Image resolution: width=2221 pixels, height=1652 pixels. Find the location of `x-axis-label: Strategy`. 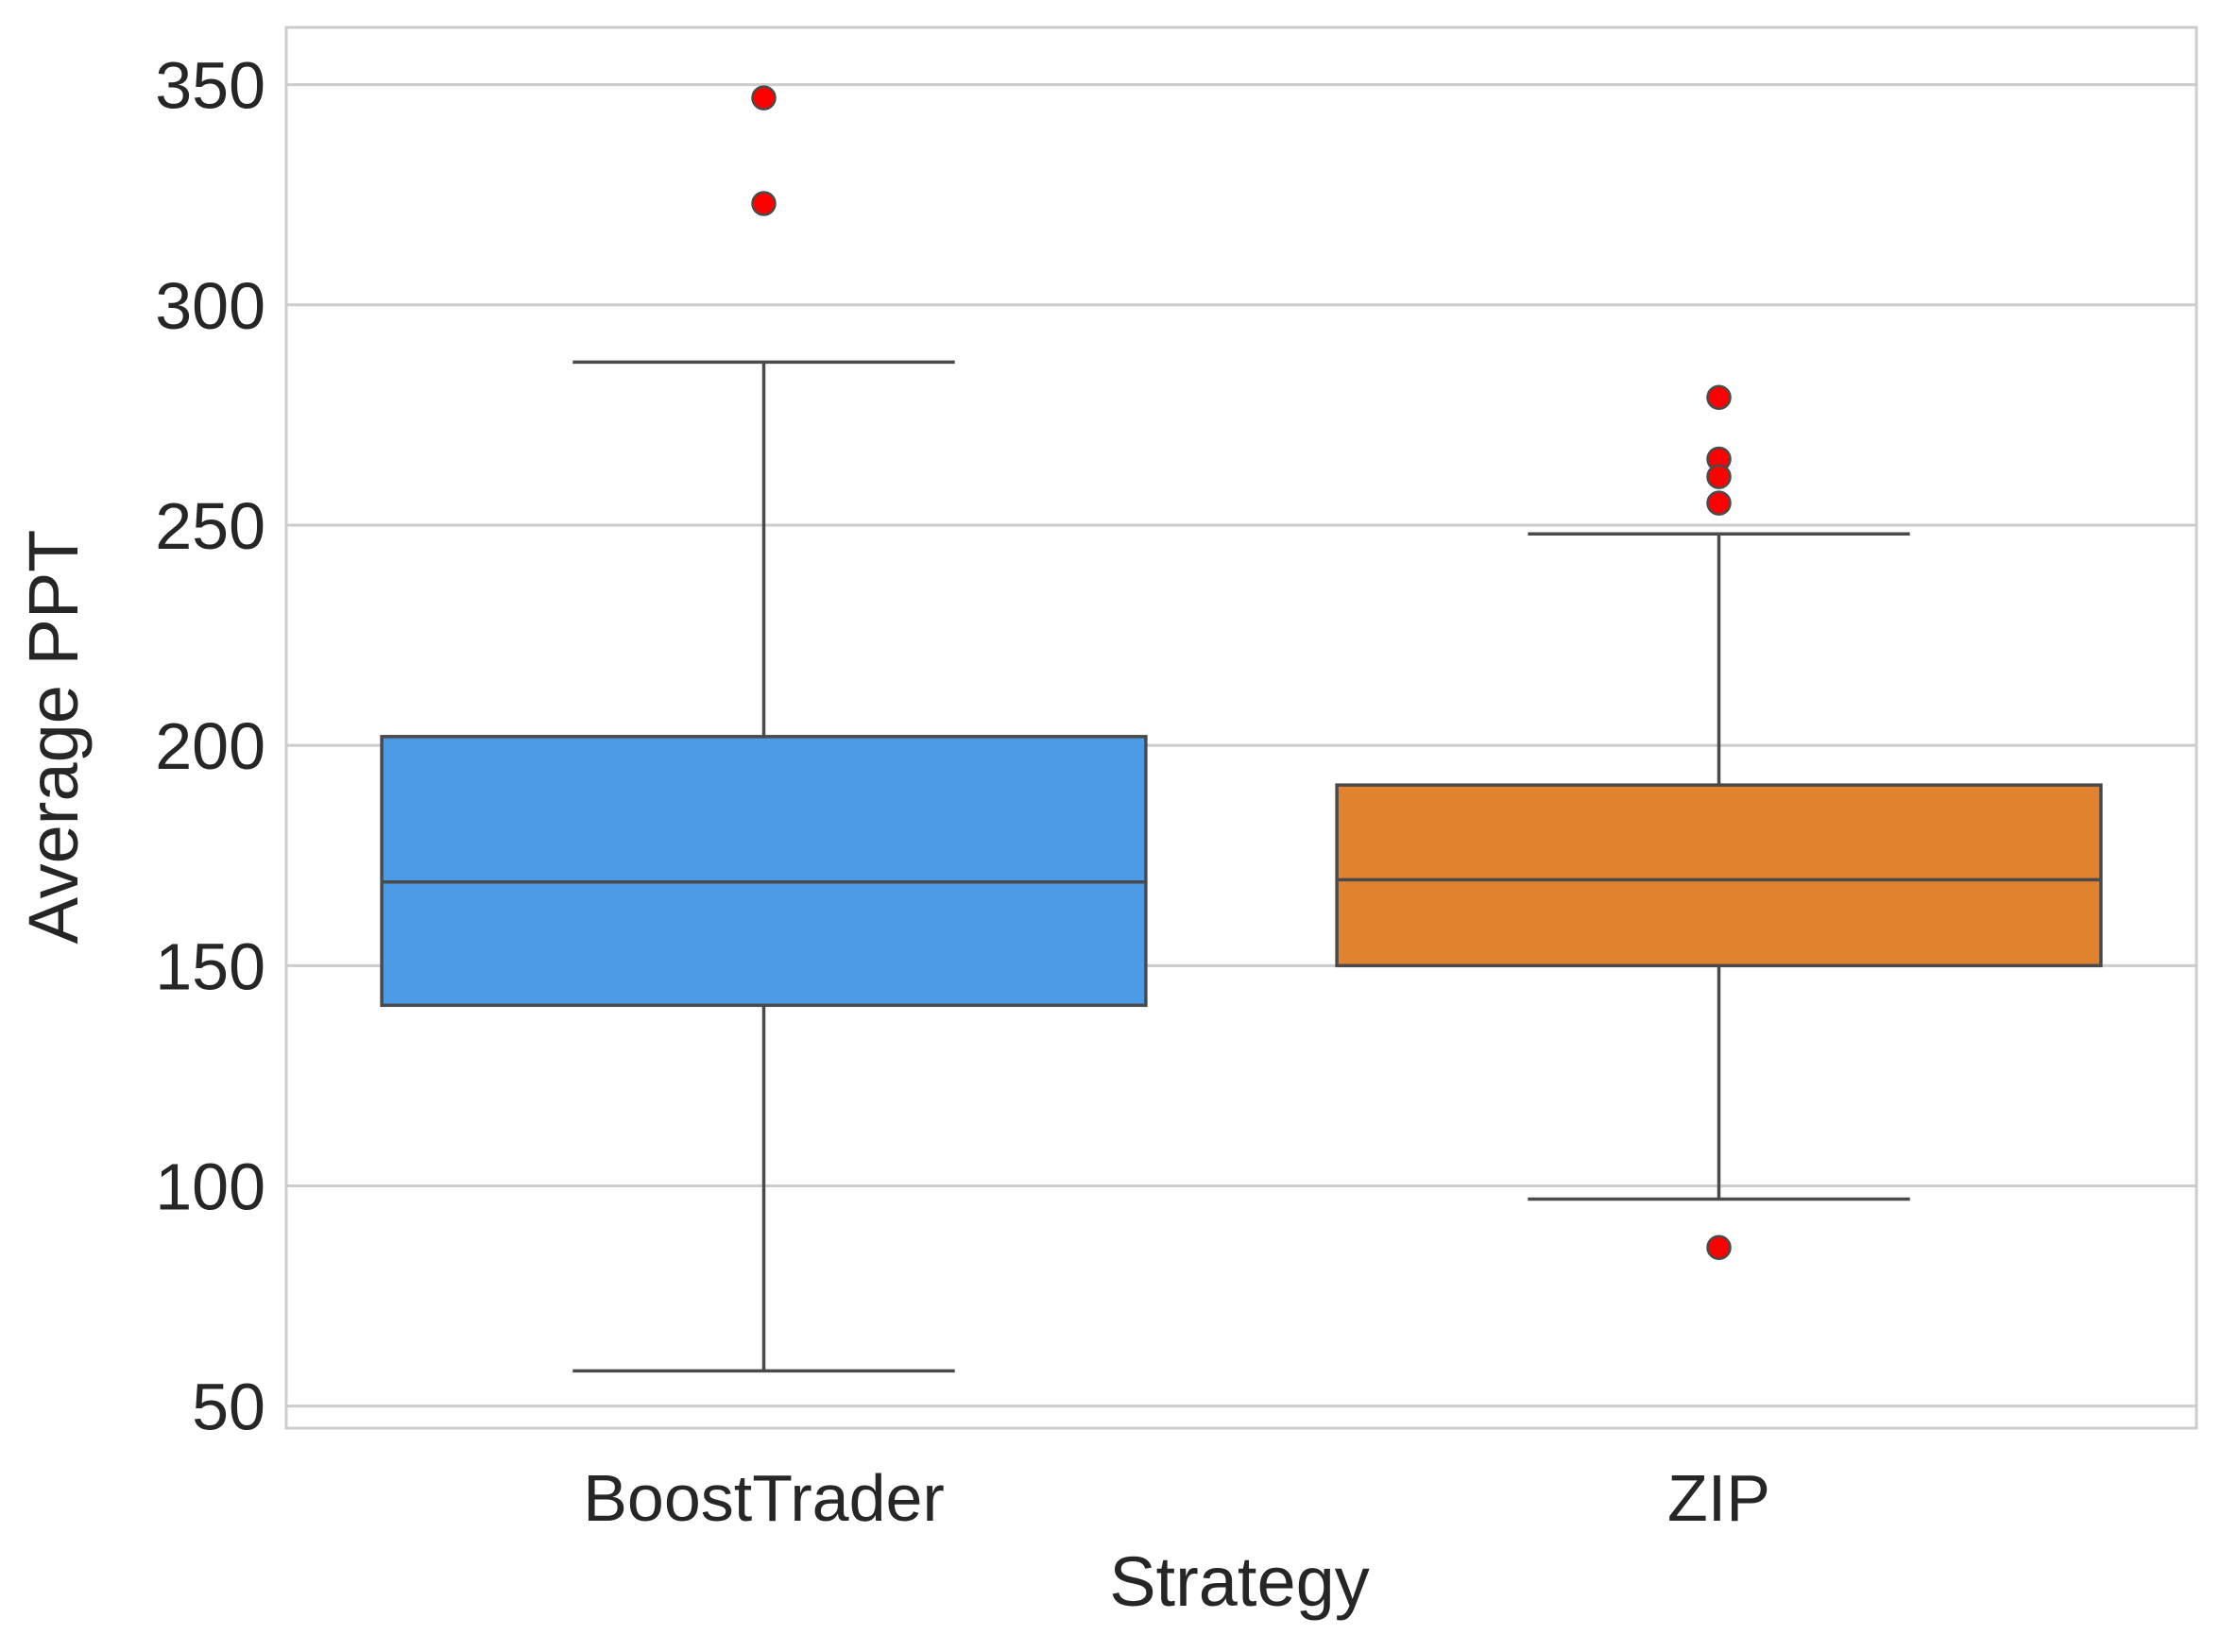

x-axis-label: Strategy is located at coordinates (1239, 1581).